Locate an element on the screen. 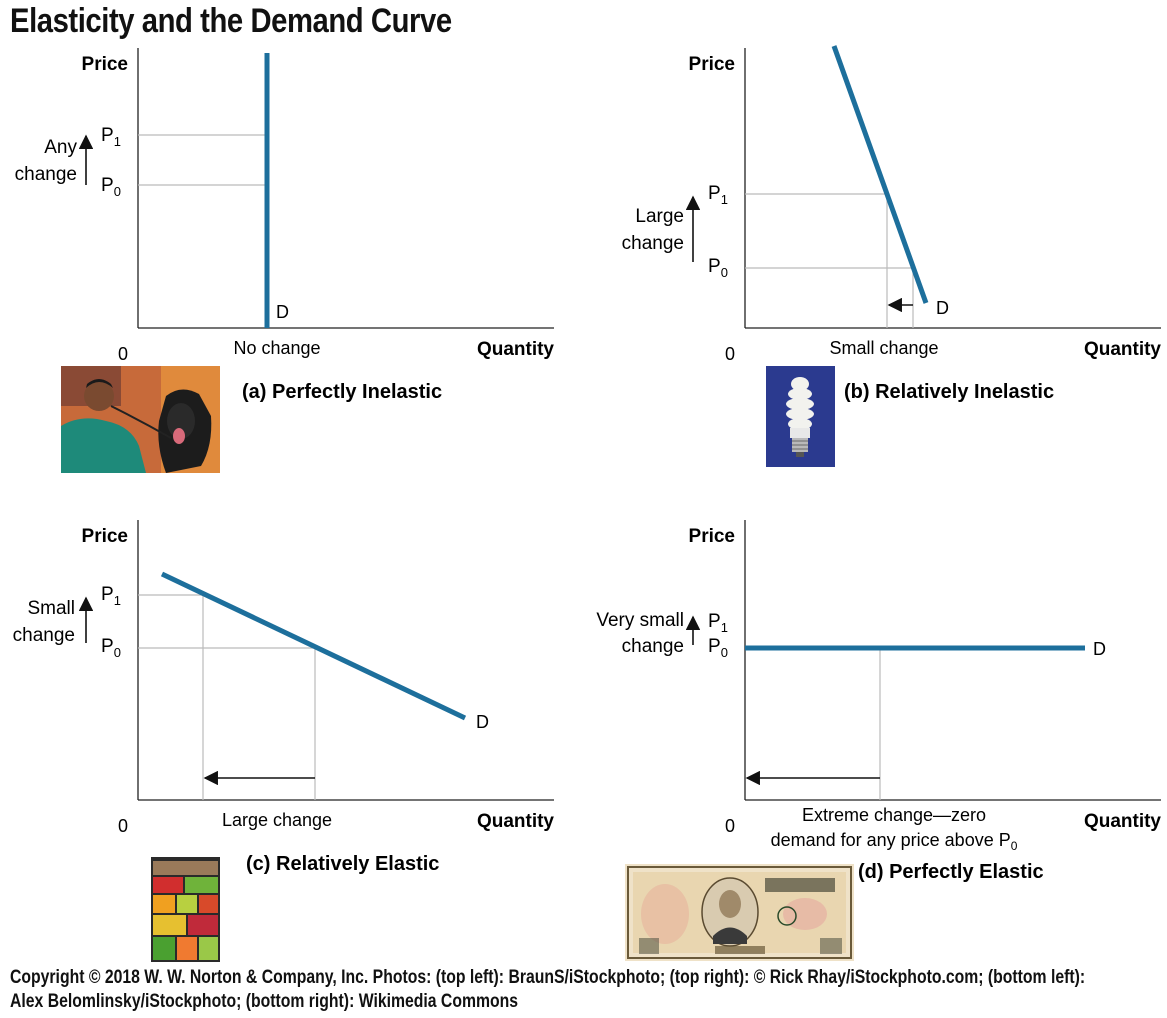 This screenshot has width=1167, height=1018. panel-c-caption: (c) Relatively Elastic is located at coordinates (342, 864).